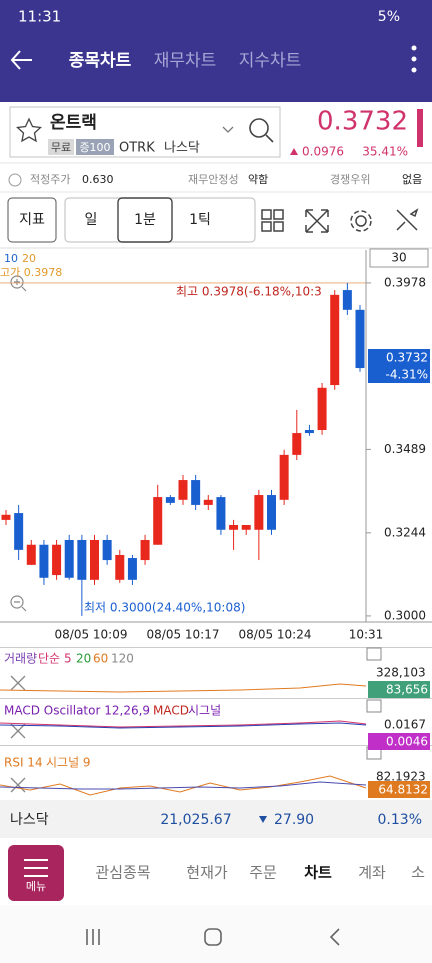 The width and height of the screenshot is (432, 963). Describe the element at coordinates (420, 128) in the screenshot. I see `price-bar` at that location.